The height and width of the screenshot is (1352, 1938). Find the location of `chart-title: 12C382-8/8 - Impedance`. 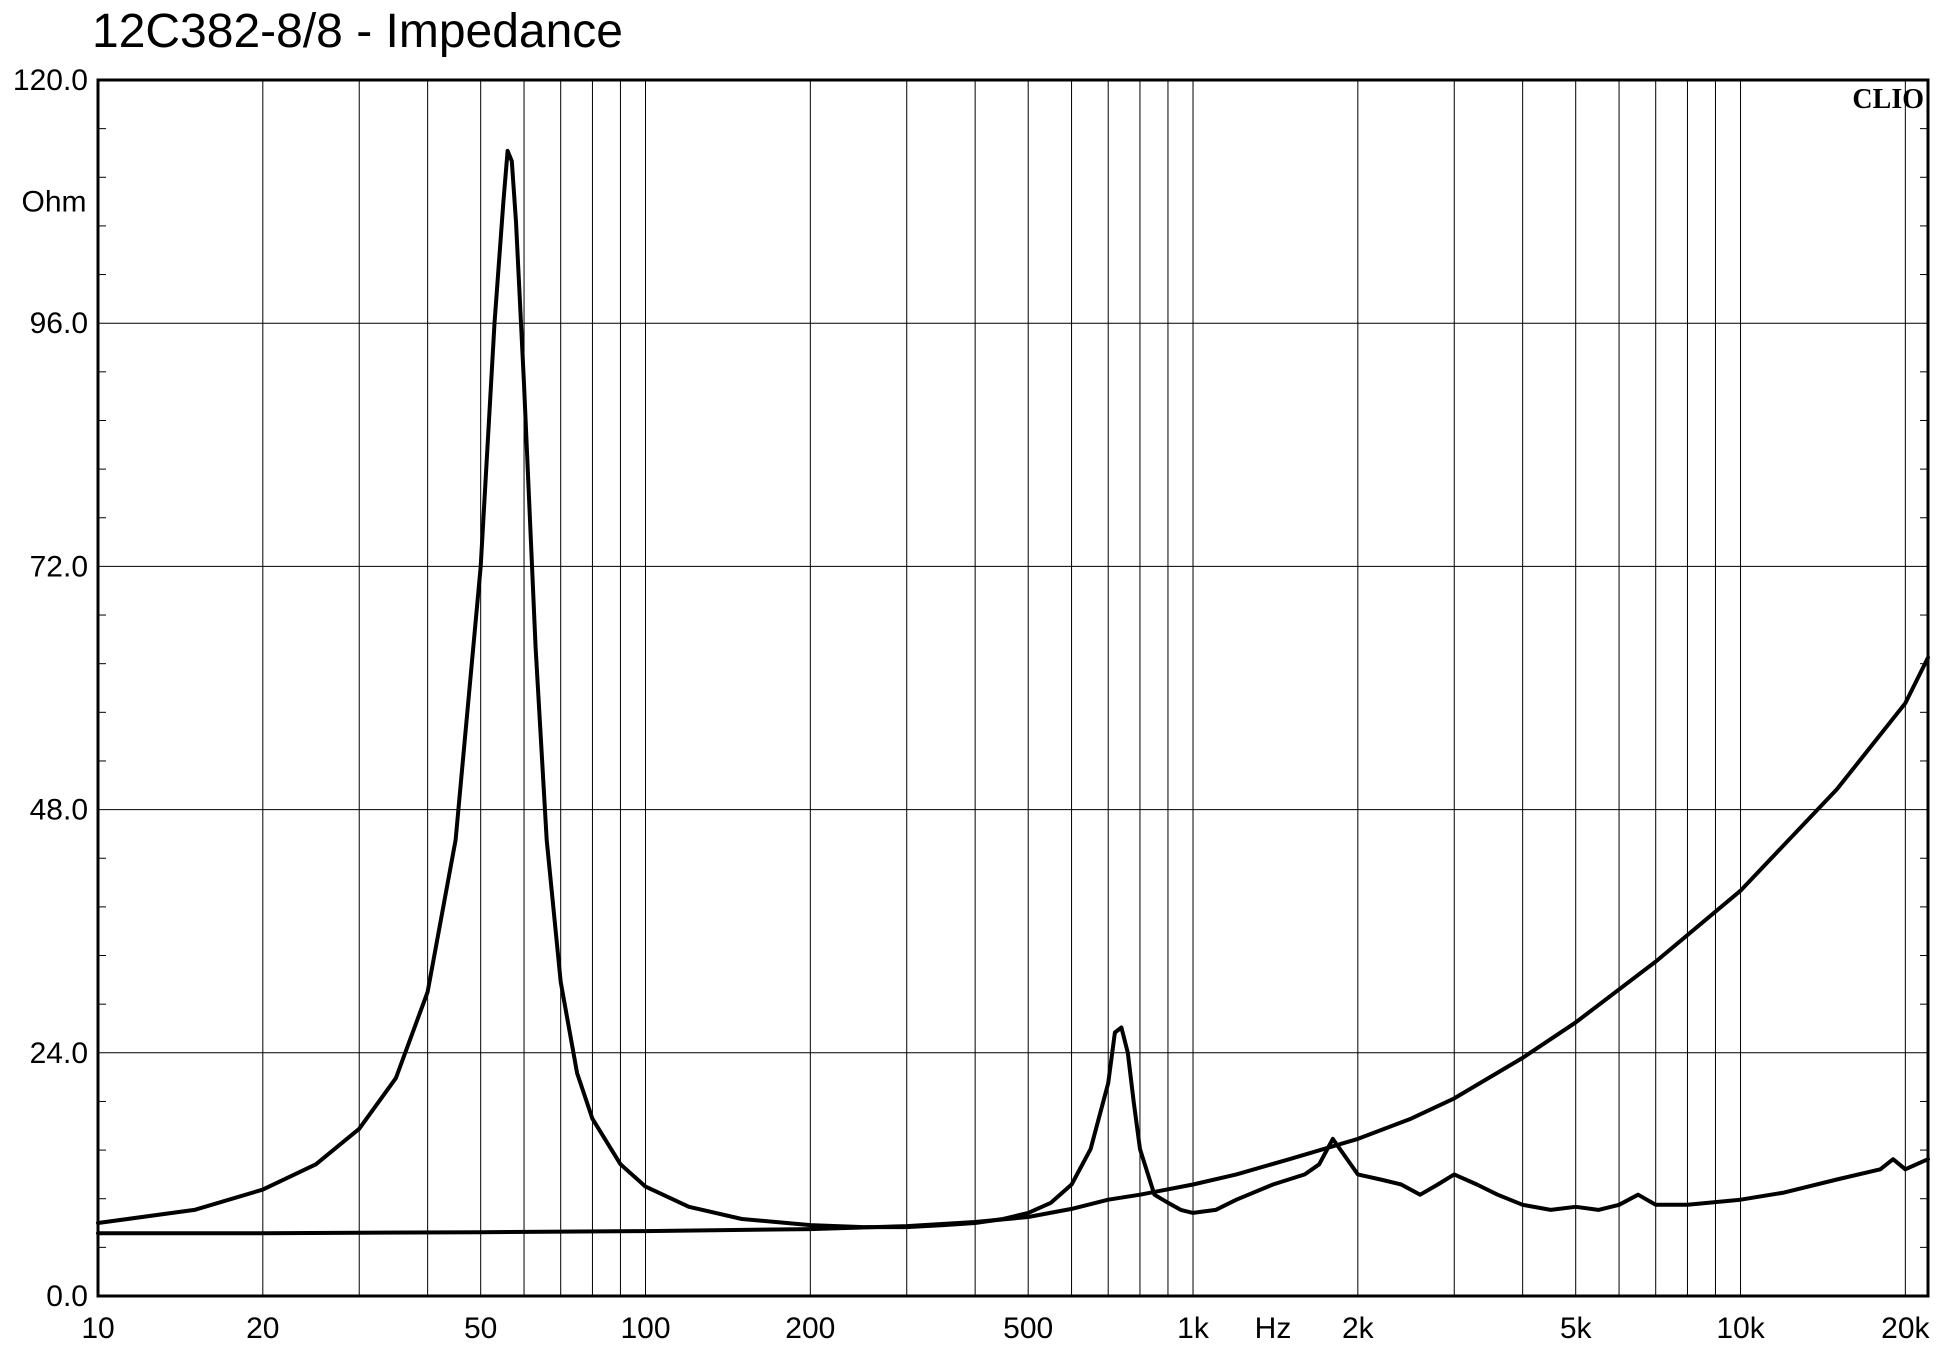

chart-title: 12C382-8/8 - Impedance is located at coordinates (357, 31).